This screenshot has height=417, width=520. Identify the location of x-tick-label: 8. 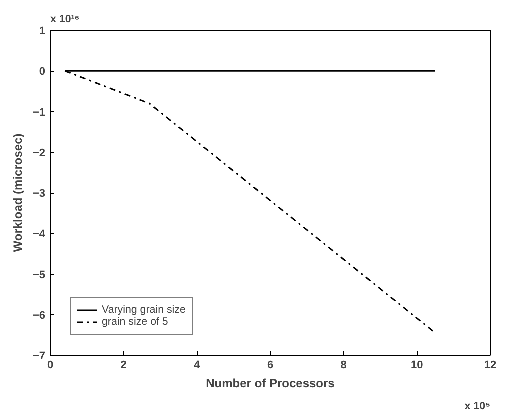
(343, 366).